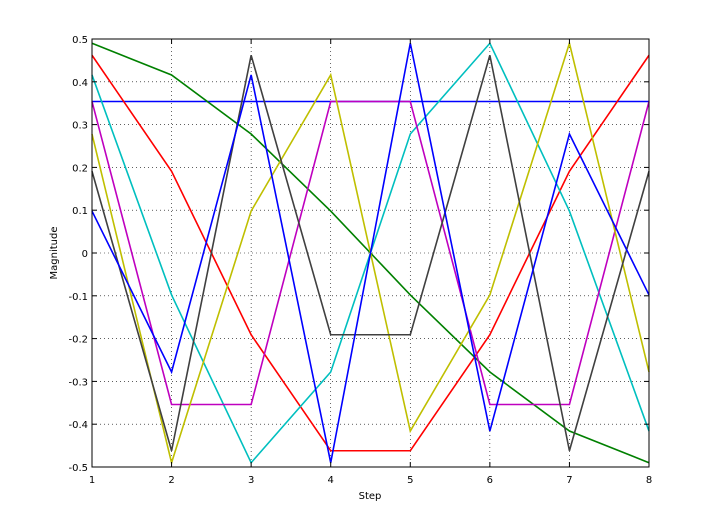  I want to click on y-tick-label: 0.3, so click(80, 126).